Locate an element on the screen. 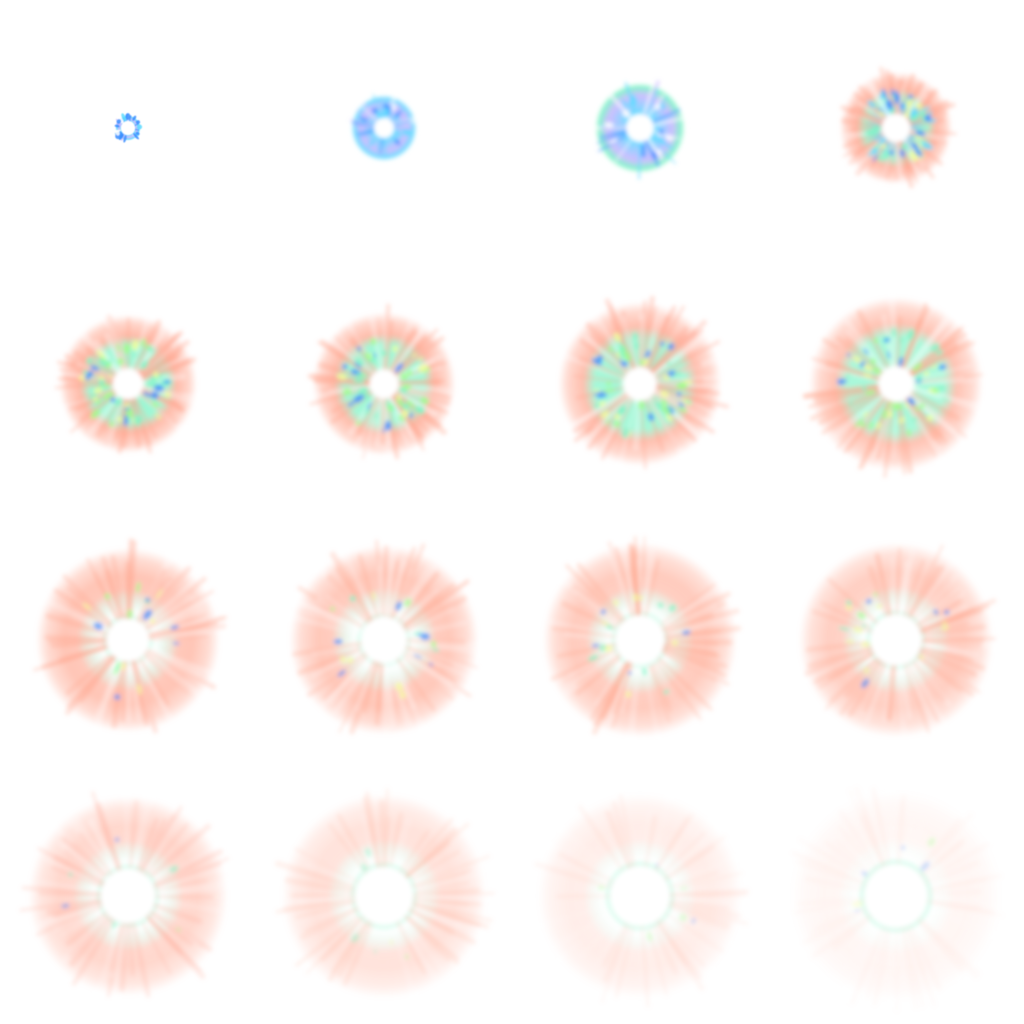  explosion-frame-6-core is located at coordinates (384, 384).